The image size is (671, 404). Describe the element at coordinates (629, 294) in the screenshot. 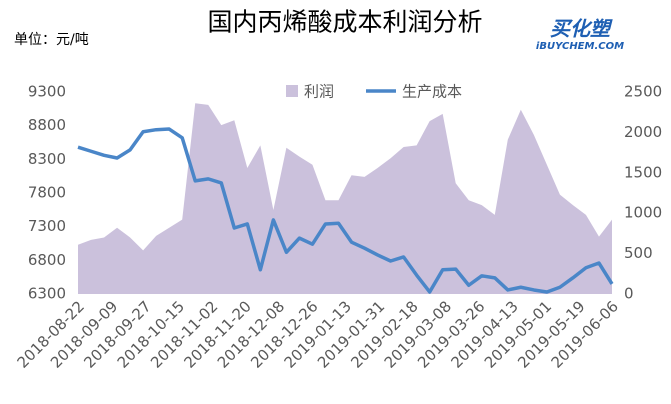

I see `y2-tick-label: 0` at that location.